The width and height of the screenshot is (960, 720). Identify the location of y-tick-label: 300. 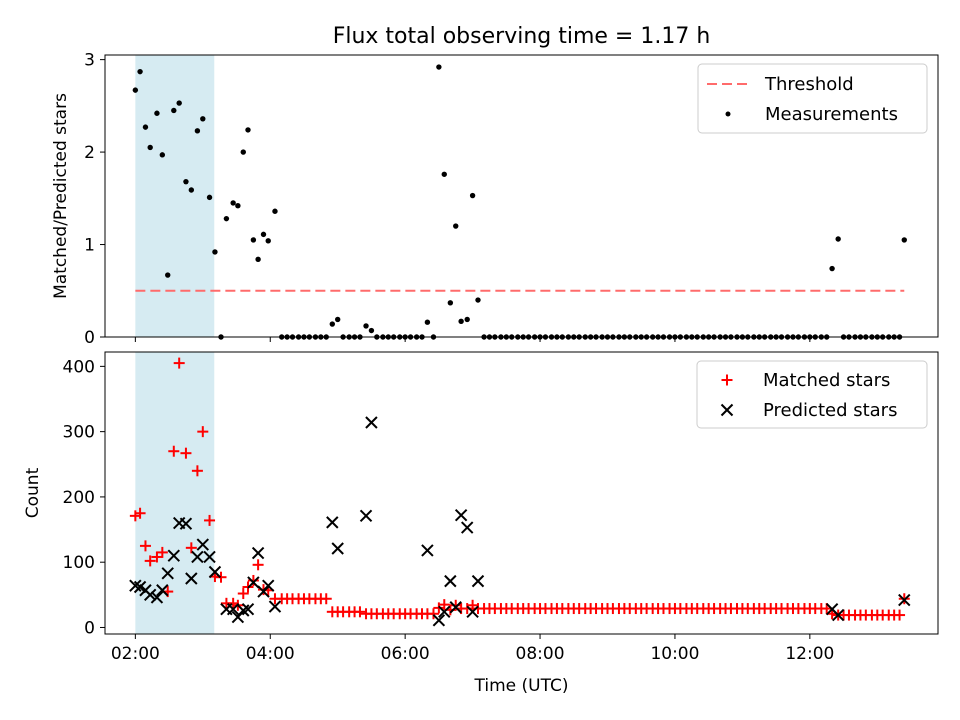
(79, 433).